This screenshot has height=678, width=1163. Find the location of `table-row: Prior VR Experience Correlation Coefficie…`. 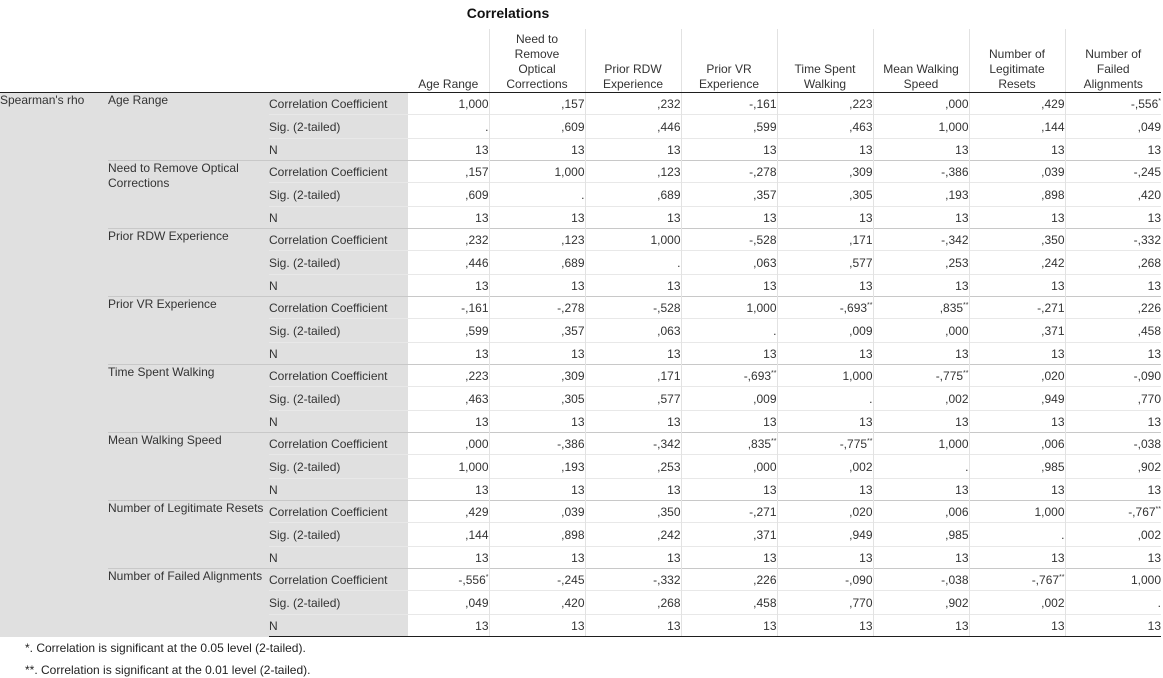

table-row: Prior VR Experience Correlation Coefficie… is located at coordinates (580, 330).